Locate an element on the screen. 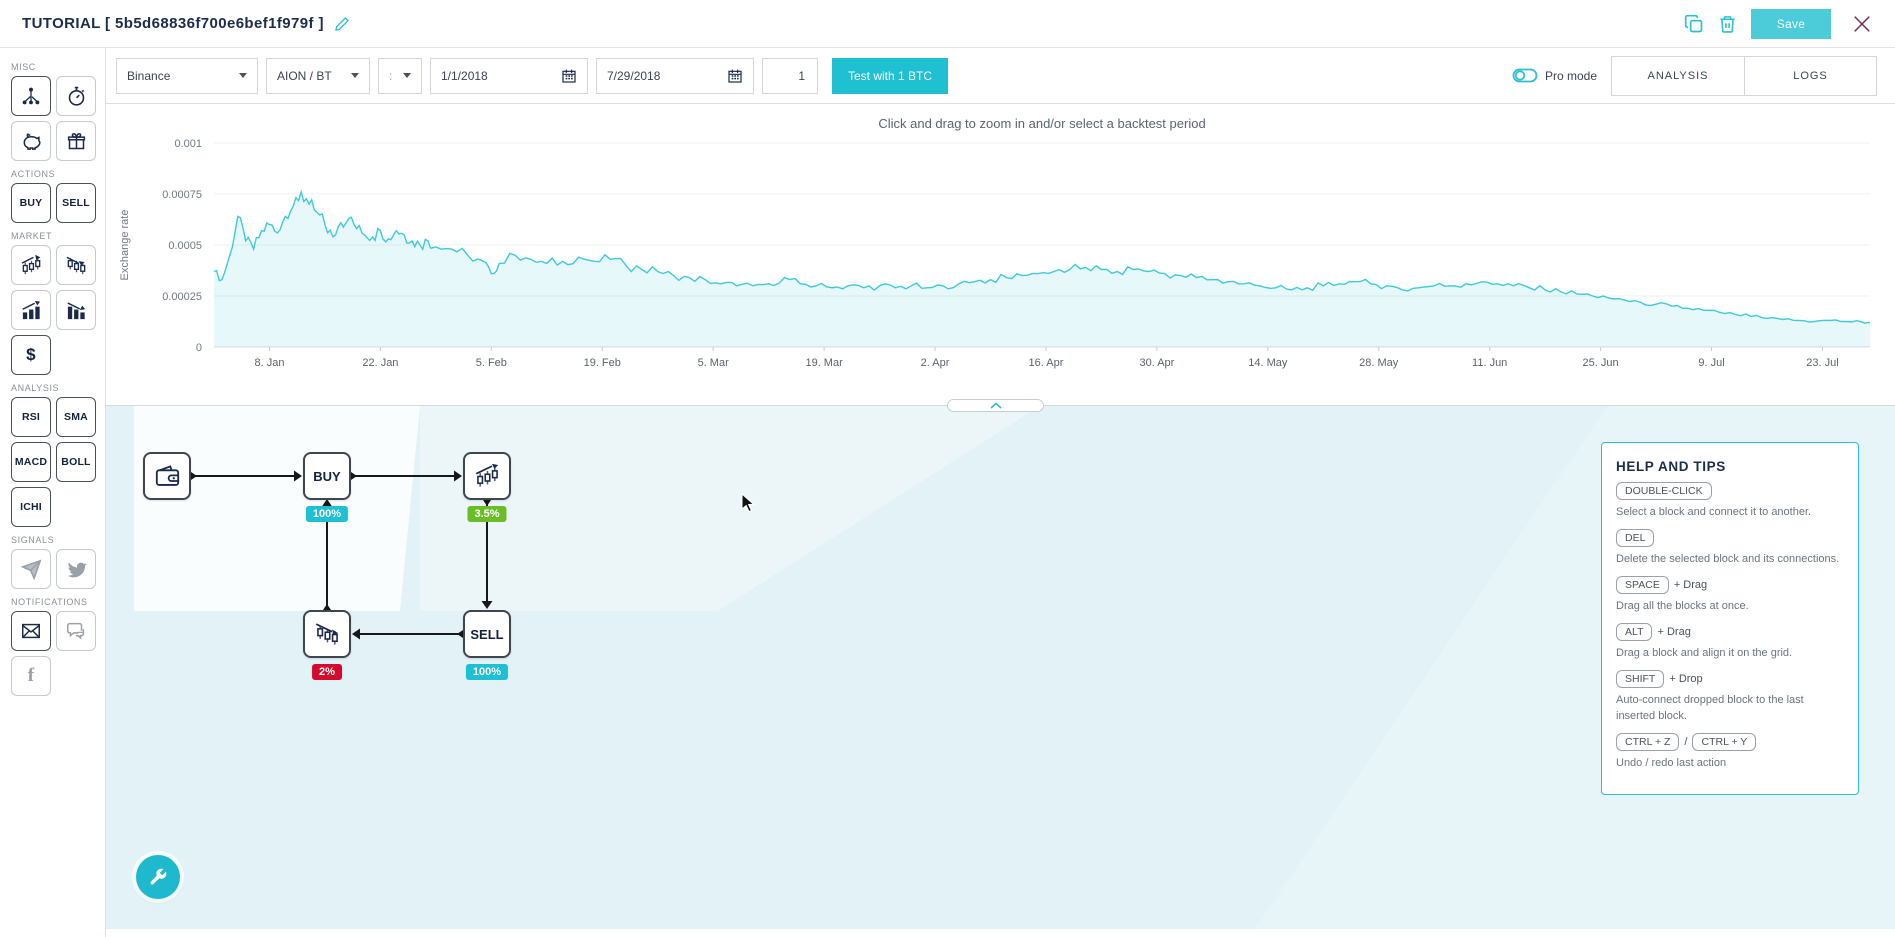 Image resolution: width=1895 pixels, height=937 pixels. key-chip: CTRL + Z is located at coordinates (1648, 741).